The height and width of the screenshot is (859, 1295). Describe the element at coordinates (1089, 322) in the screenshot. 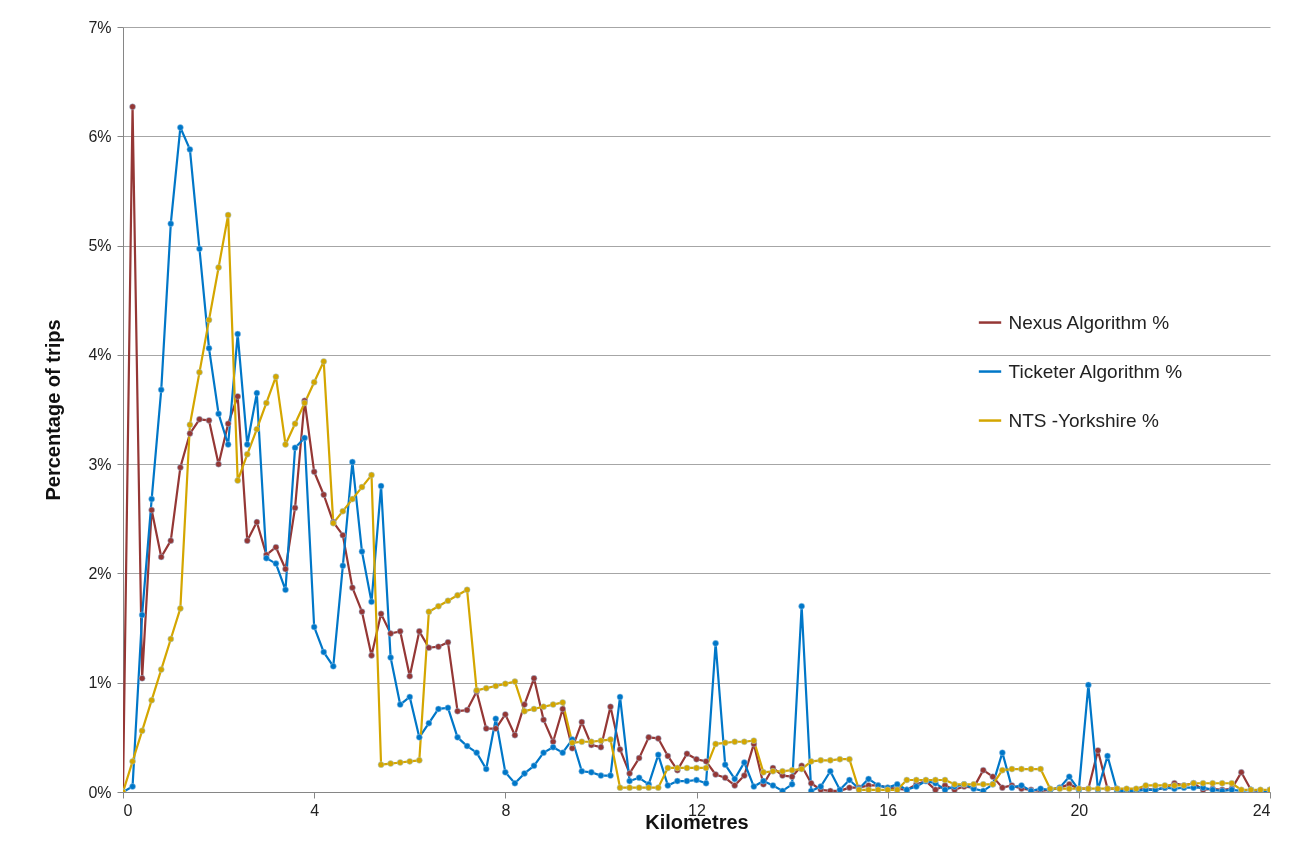

I see `legend-label: Nexus Algorithm %` at that location.